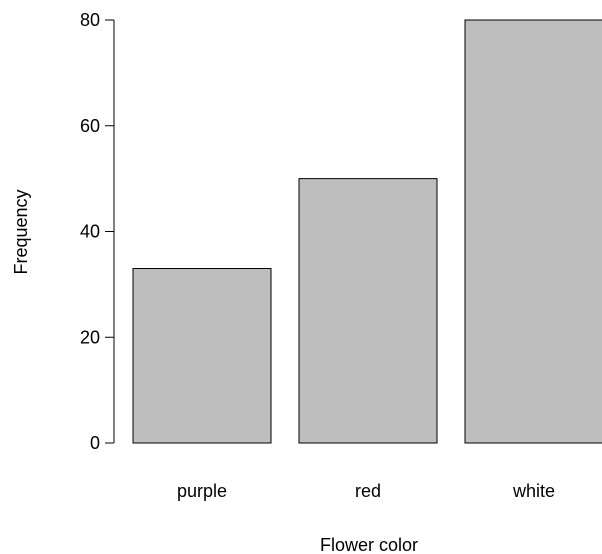 The image size is (602, 554). What do you see at coordinates (202, 356) in the screenshot?
I see `bar-purple` at bounding box center [202, 356].